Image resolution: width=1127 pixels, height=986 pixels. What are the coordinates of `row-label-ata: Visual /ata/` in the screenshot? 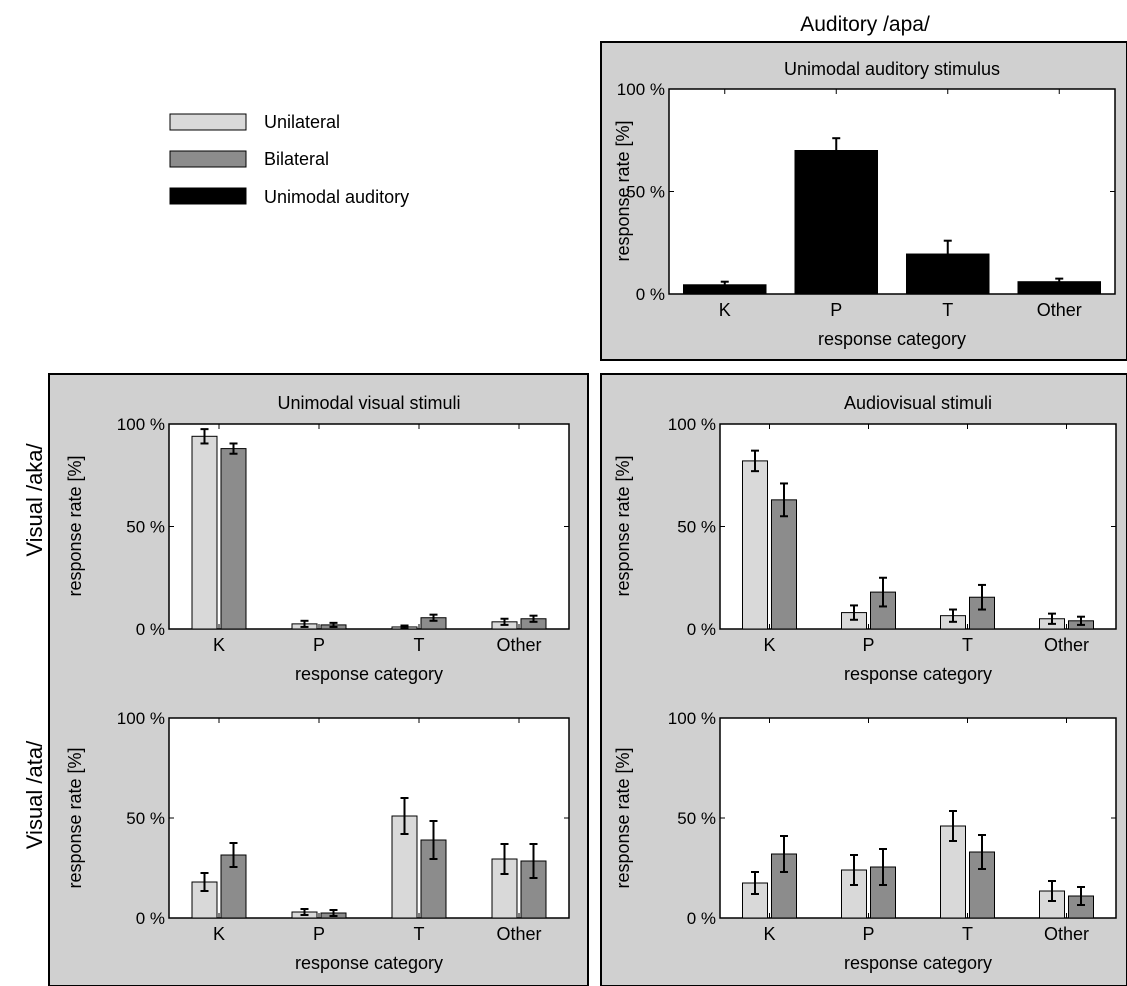 It's located at (34, 794).